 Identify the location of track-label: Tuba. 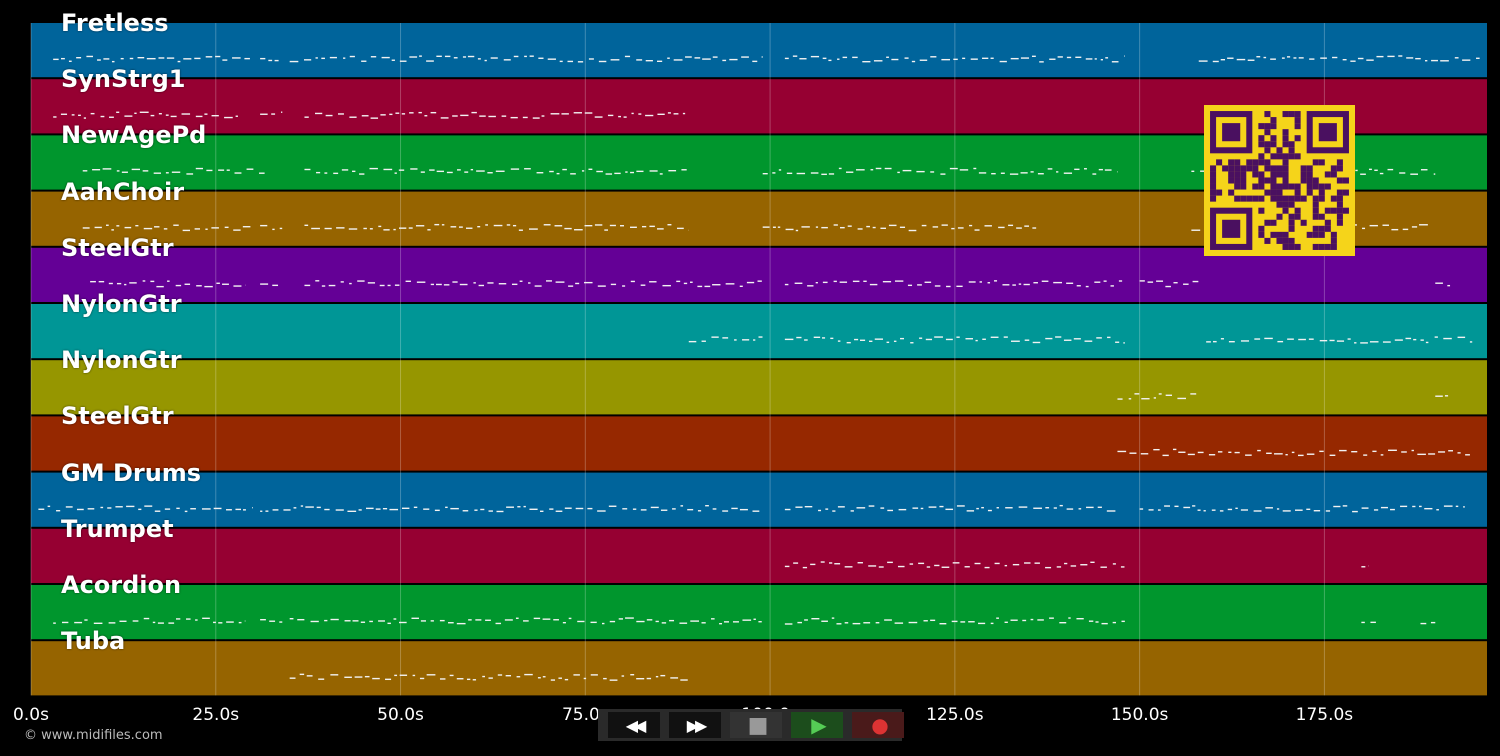
(93, 641).